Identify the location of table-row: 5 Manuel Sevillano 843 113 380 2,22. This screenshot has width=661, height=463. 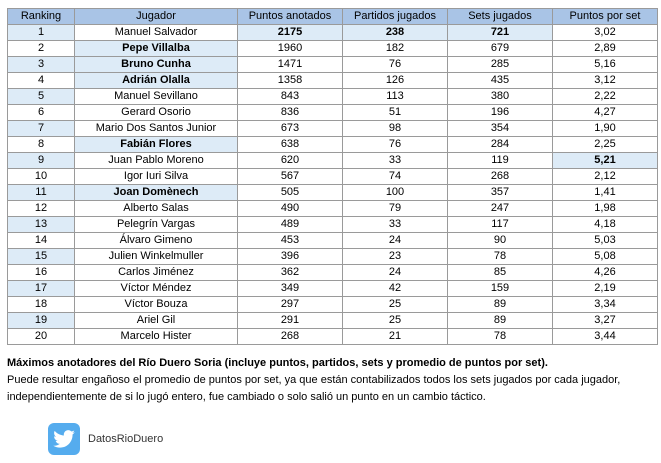
(332, 96).